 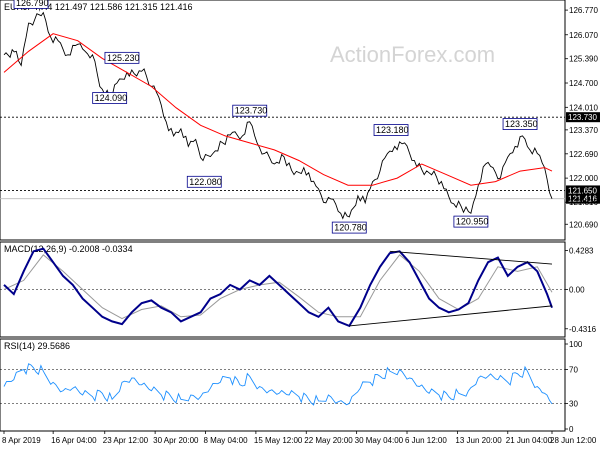 What do you see at coordinates (412, 54) in the screenshot?
I see `watermark: ActionForex.com` at bounding box center [412, 54].